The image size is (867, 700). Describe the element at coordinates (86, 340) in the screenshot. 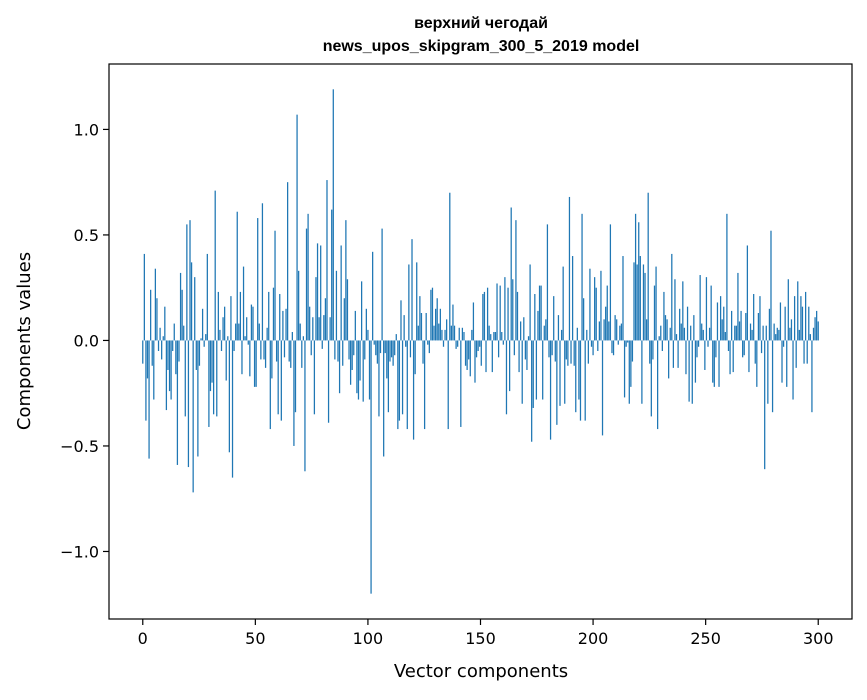

I see `y-tick-label: 0.0` at that location.